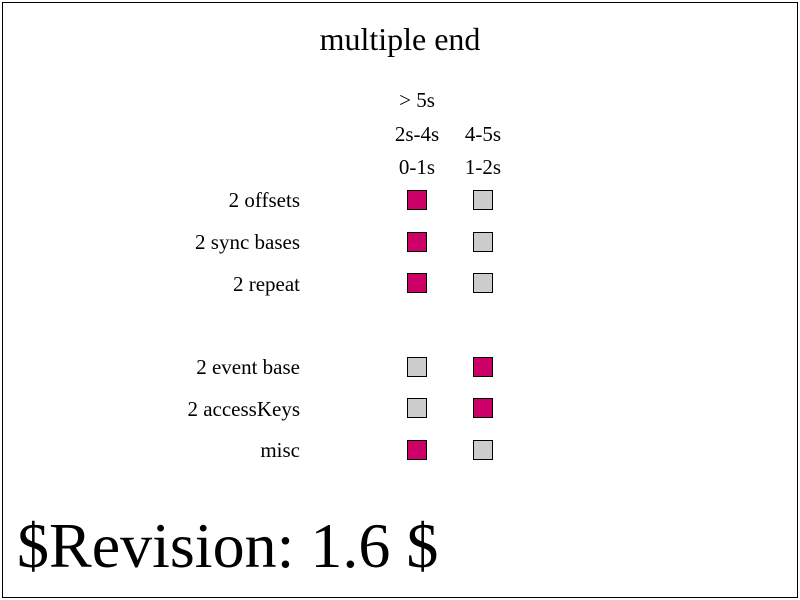  Describe the element at coordinates (483, 167) in the screenshot. I see `col2-header-line2: 1-2s` at that location.